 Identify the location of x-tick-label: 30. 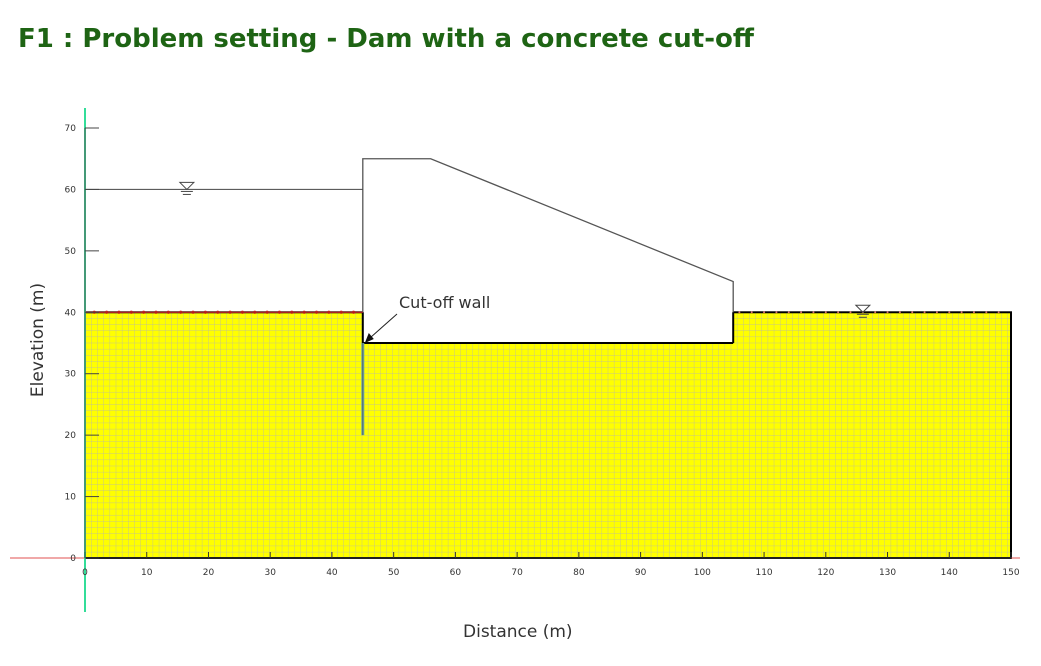
(270, 573).